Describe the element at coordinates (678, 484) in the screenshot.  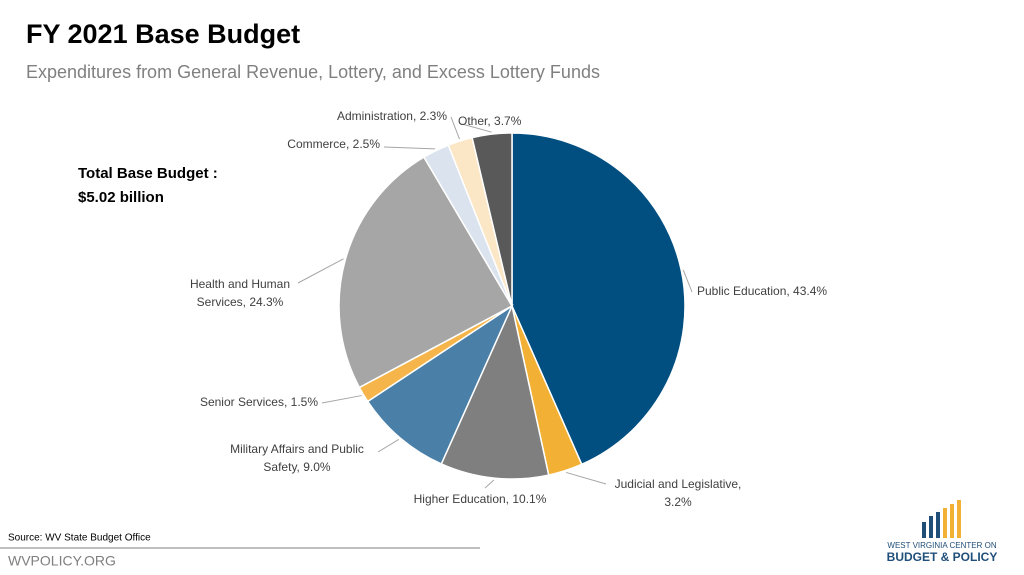
I see `slice-label: Judicial and Legislative,` at that location.